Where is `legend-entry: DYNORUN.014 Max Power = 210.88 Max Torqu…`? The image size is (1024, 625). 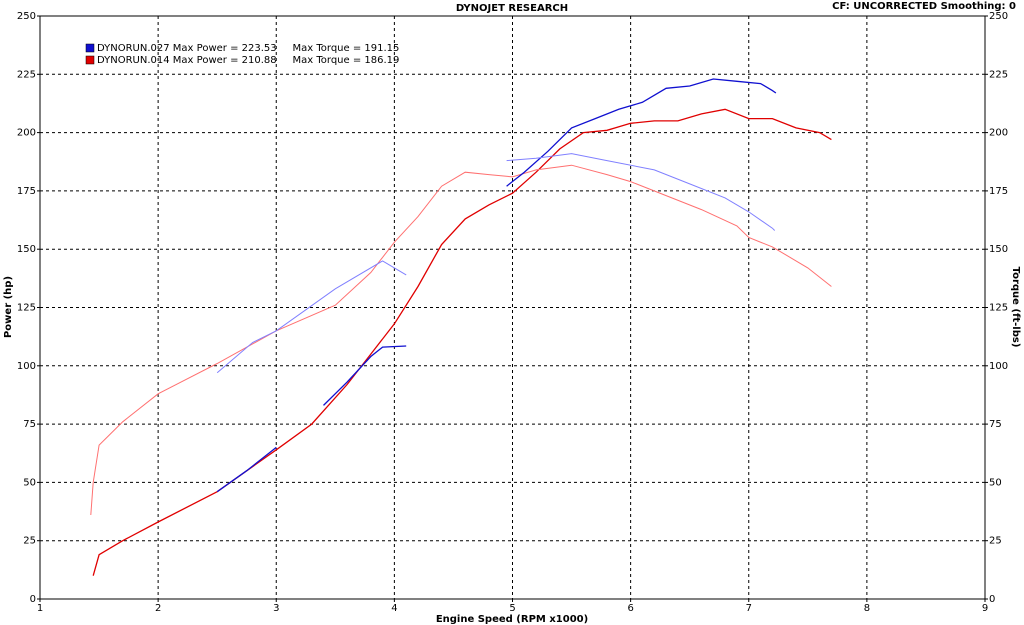 legend-entry: DYNORUN.014 Max Power = 210.88 Max Torqu… is located at coordinates (248, 60).